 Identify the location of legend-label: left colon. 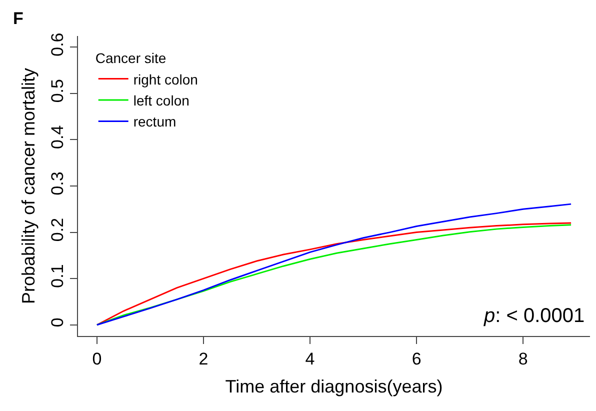
(161, 100).